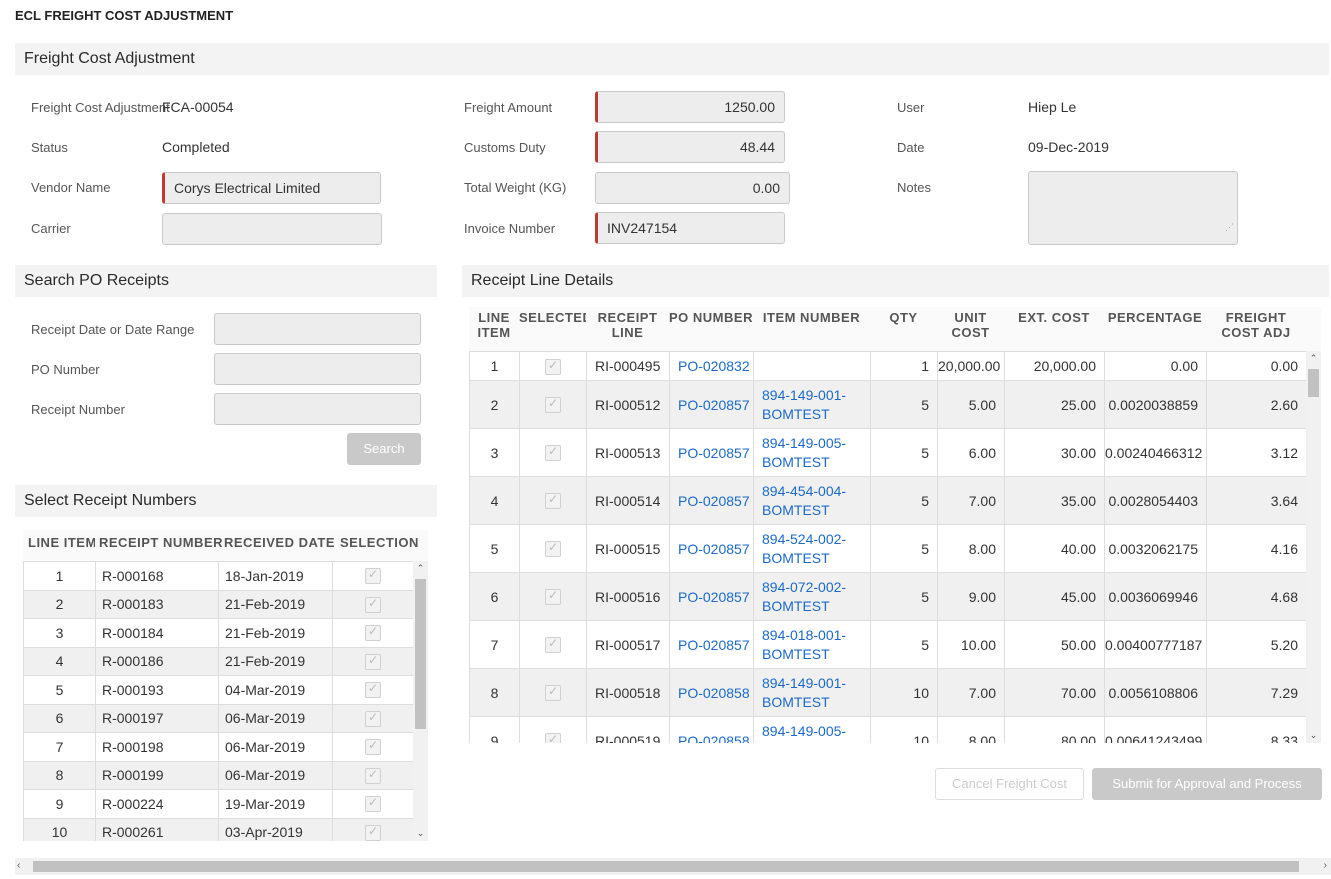 This screenshot has height=879, width=1331. What do you see at coordinates (628, 452) in the screenshot?
I see `receipt-line-cell: RI-000513` at bounding box center [628, 452].